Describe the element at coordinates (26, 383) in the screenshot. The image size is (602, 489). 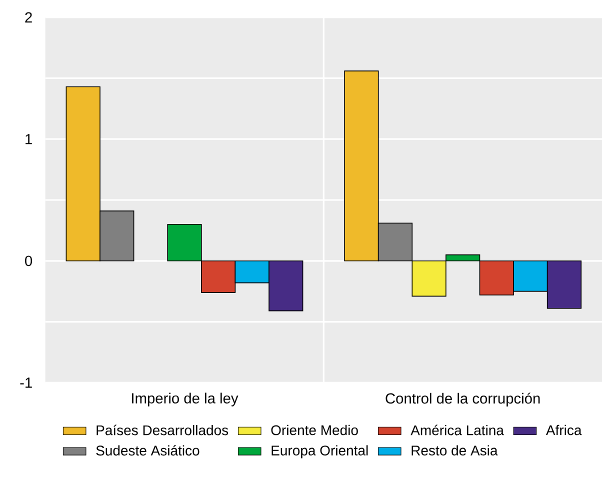
I see `y-tick-label: -1` at that location.